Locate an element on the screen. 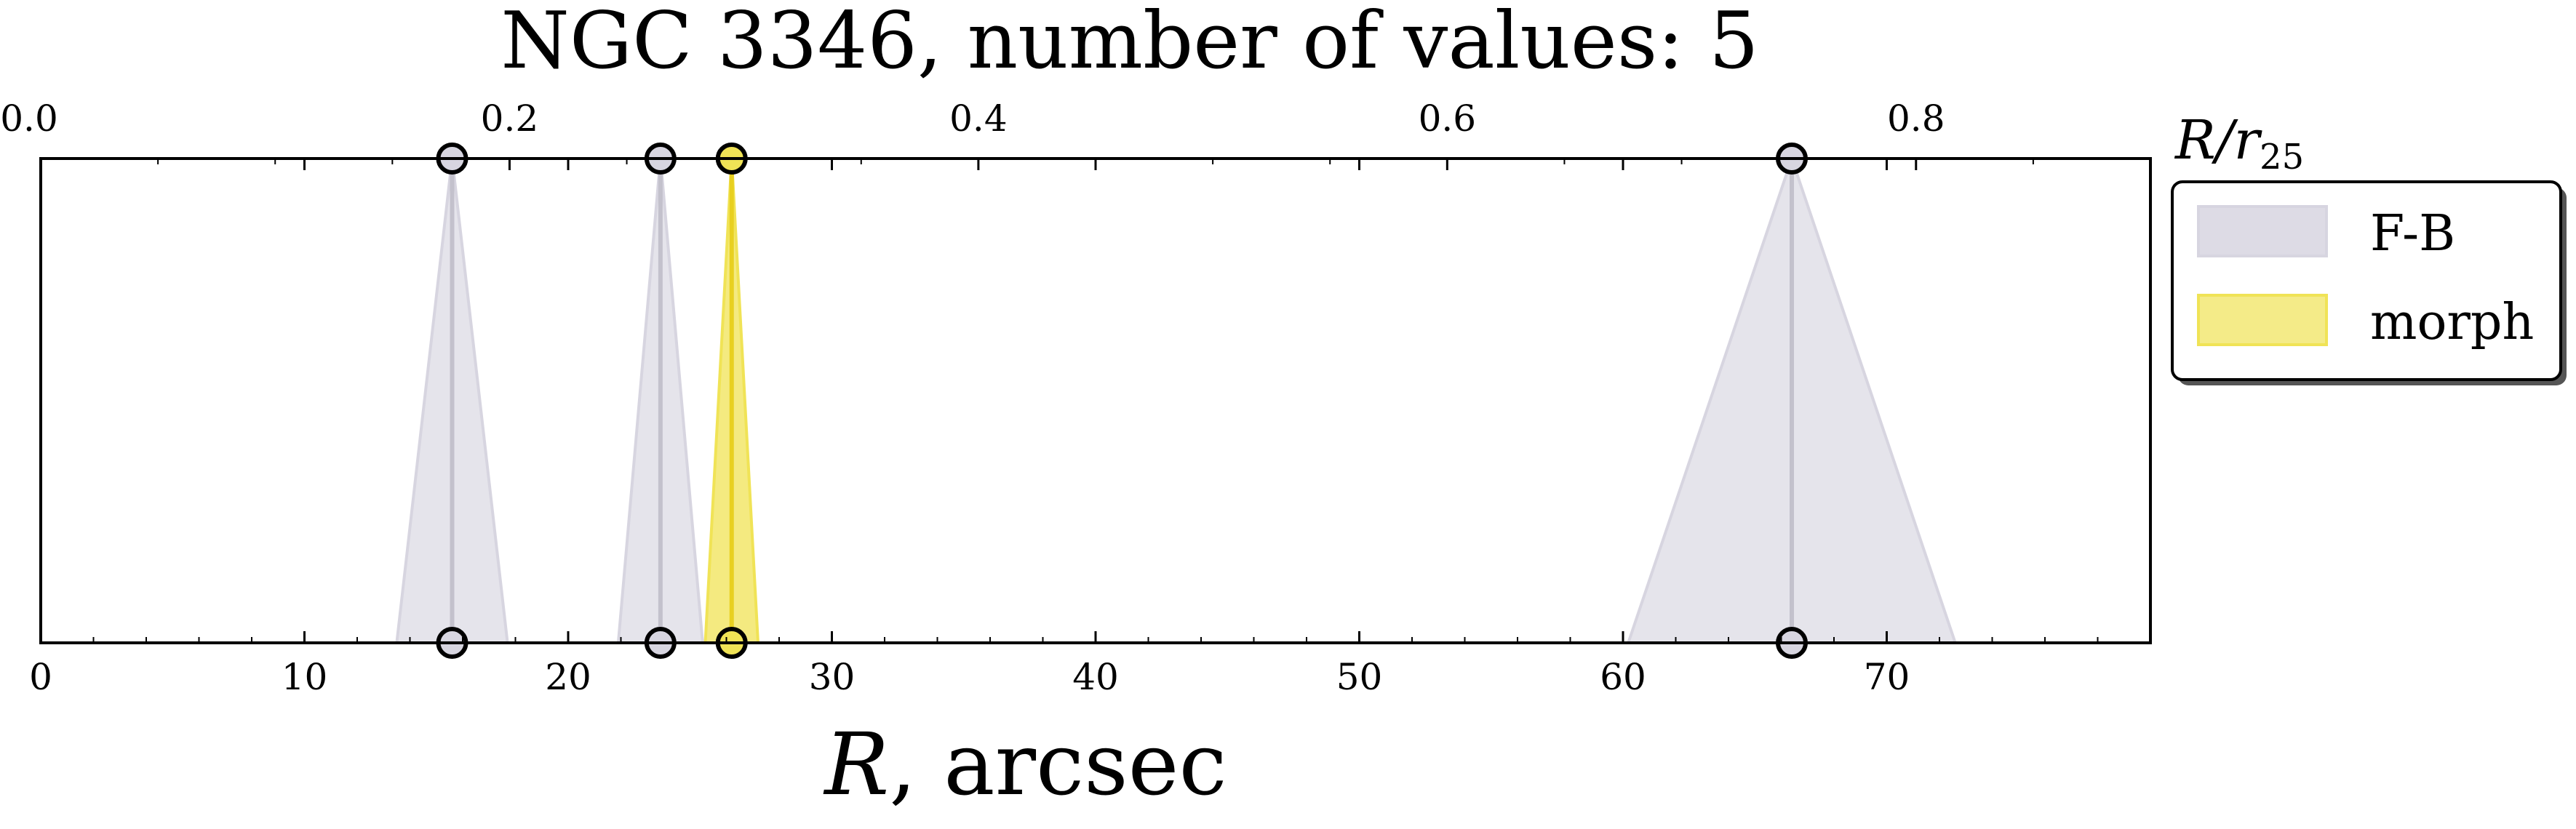 Image resolution: width=2576 pixels, height=829 pixels. legend-swatch-f-b is located at coordinates (2262, 231).